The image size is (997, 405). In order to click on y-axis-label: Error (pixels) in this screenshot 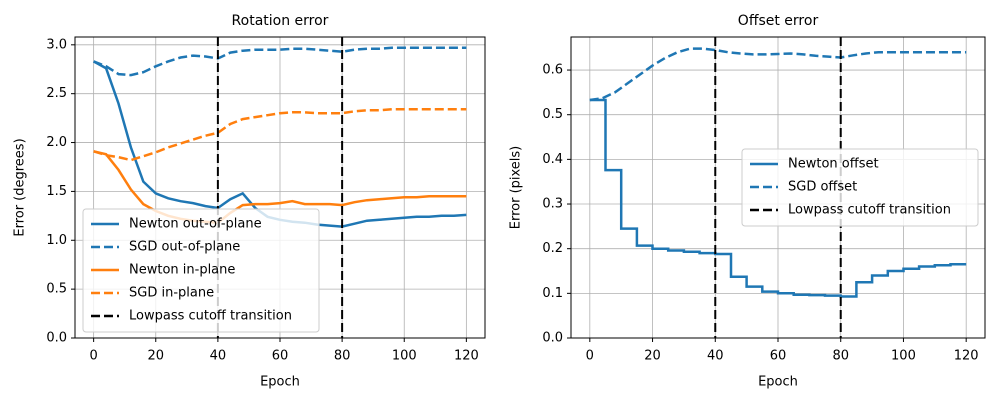, I will do `click(516, 188)`.